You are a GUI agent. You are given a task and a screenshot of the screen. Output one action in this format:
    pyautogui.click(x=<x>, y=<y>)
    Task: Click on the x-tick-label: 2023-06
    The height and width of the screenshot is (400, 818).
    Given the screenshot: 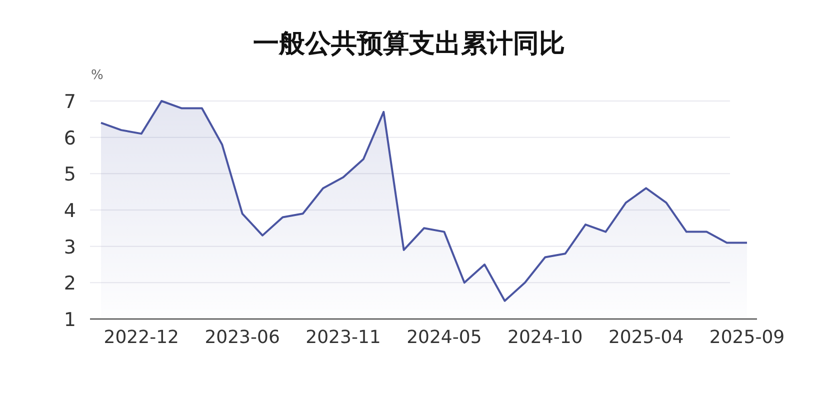 What is the action you would take?
    pyautogui.click(x=242, y=337)
    